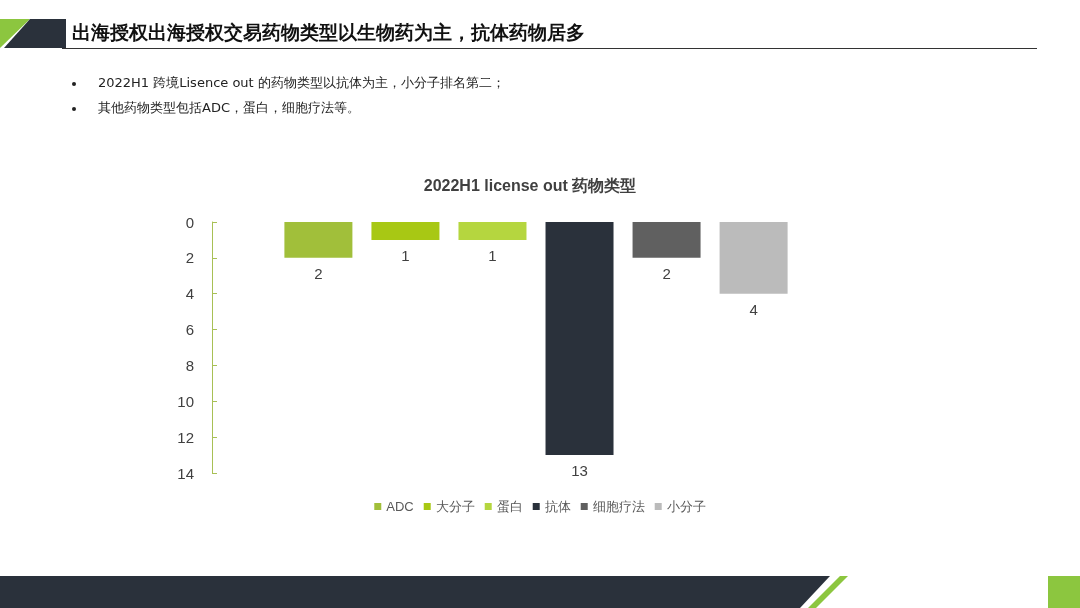  Describe the element at coordinates (455, 506) in the screenshot. I see `legend-label: 大分子` at that location.